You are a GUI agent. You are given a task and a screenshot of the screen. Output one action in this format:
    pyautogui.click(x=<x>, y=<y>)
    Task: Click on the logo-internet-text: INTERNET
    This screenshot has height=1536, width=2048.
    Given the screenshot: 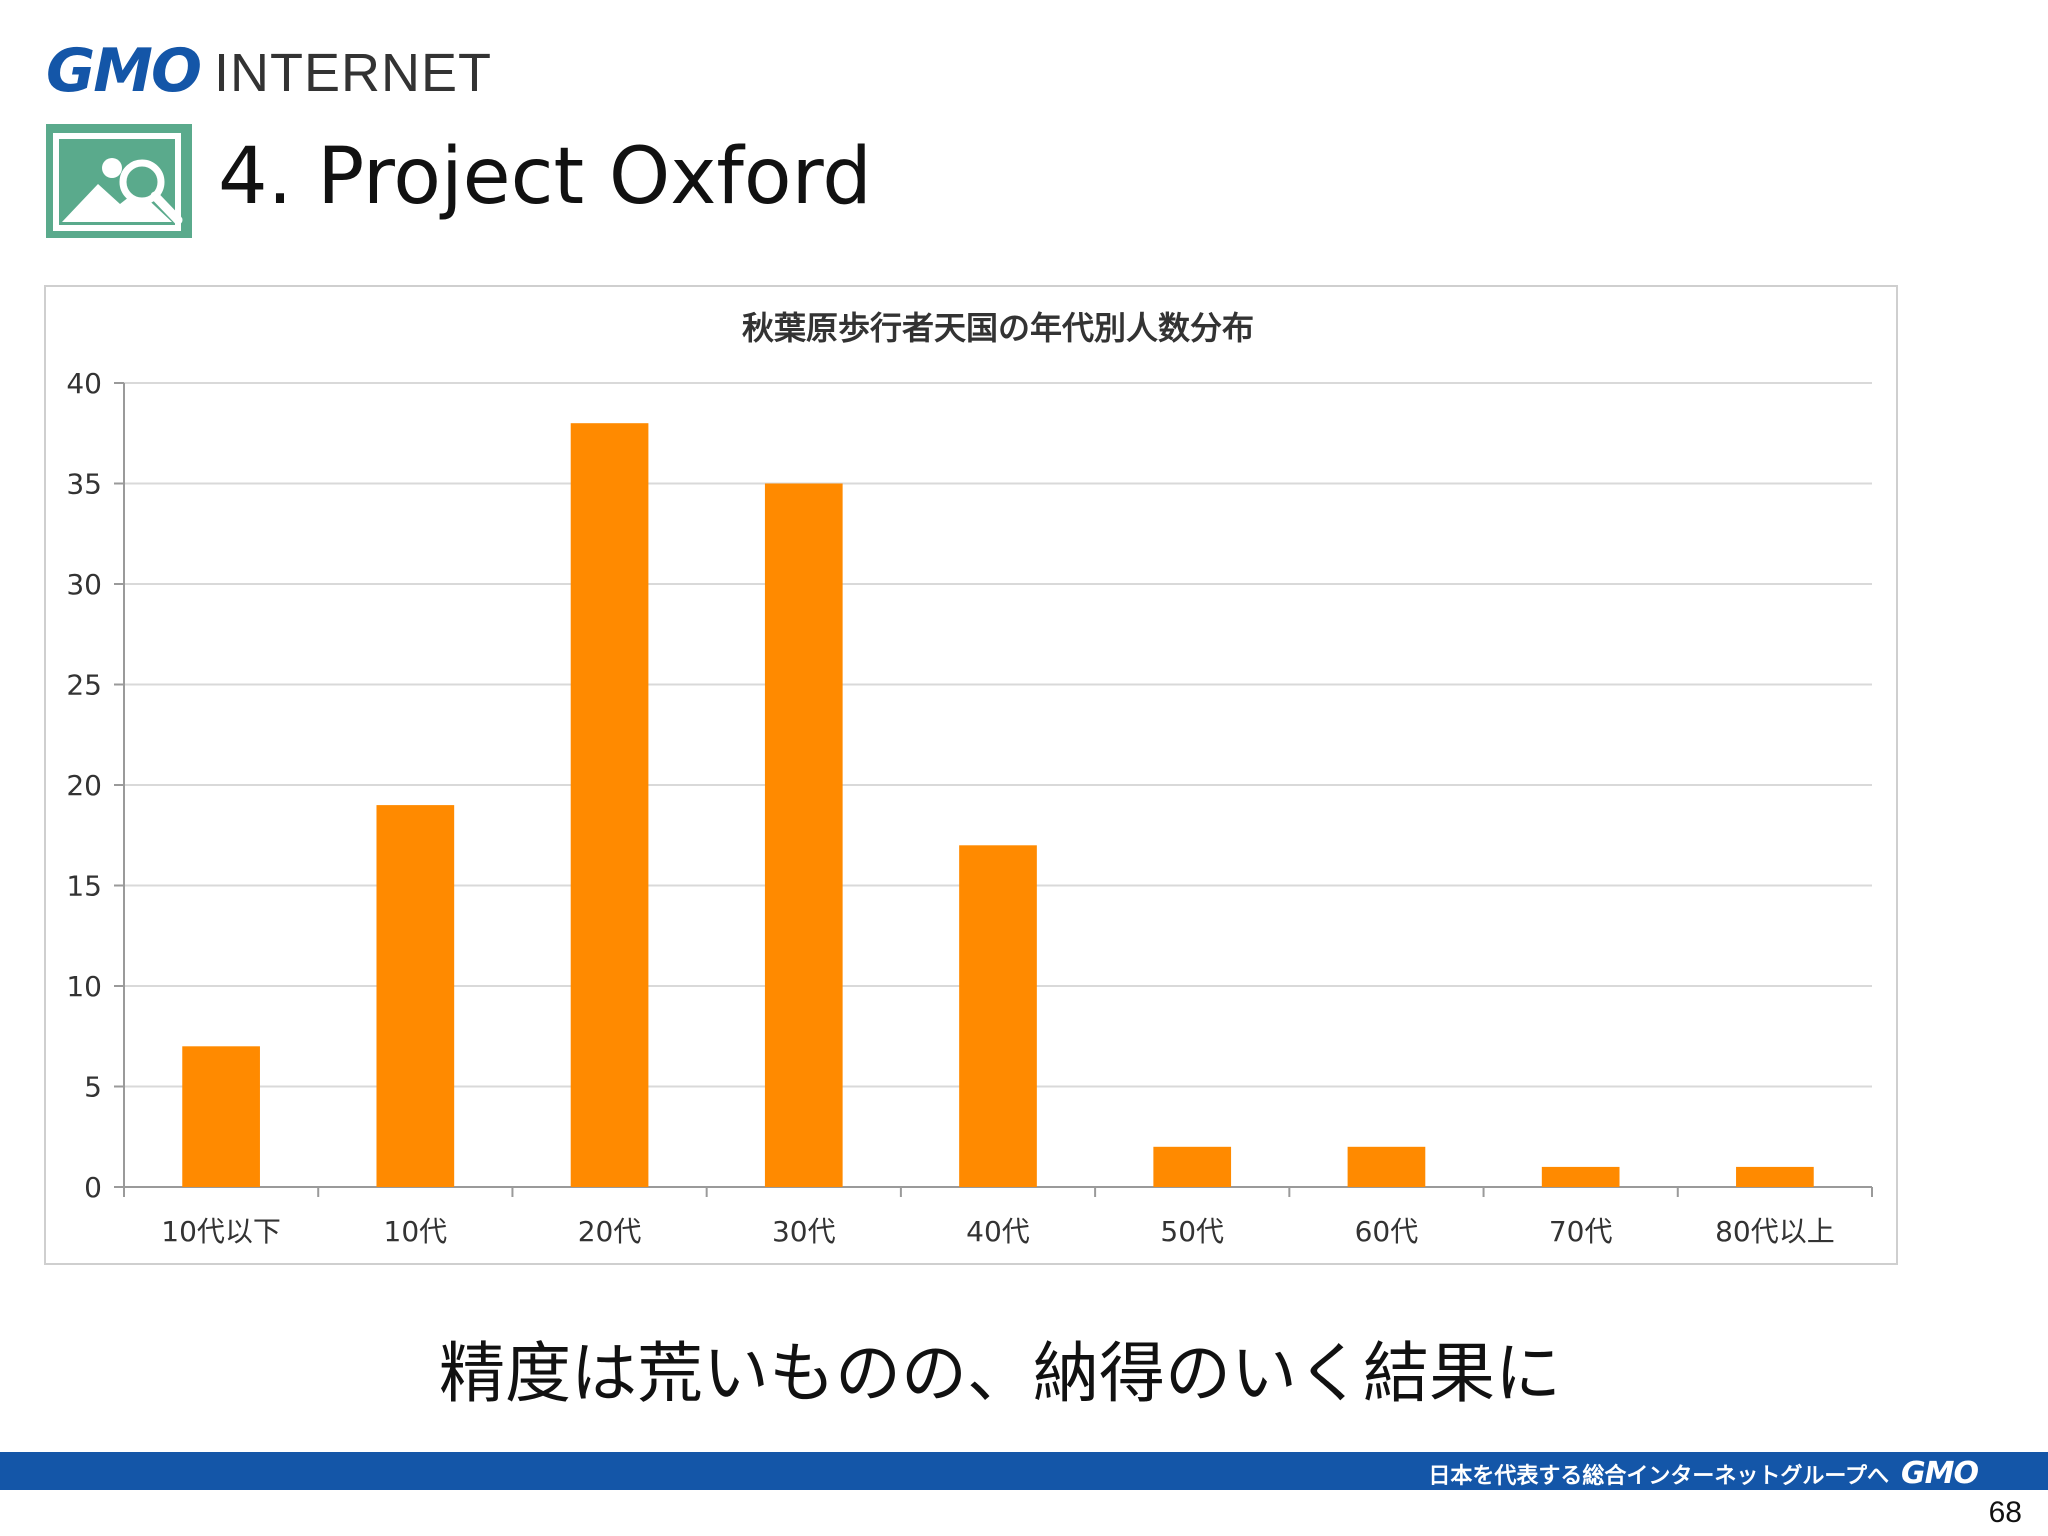 What is the action you would take?
    pyautogui.click(x=352, y=73)
    